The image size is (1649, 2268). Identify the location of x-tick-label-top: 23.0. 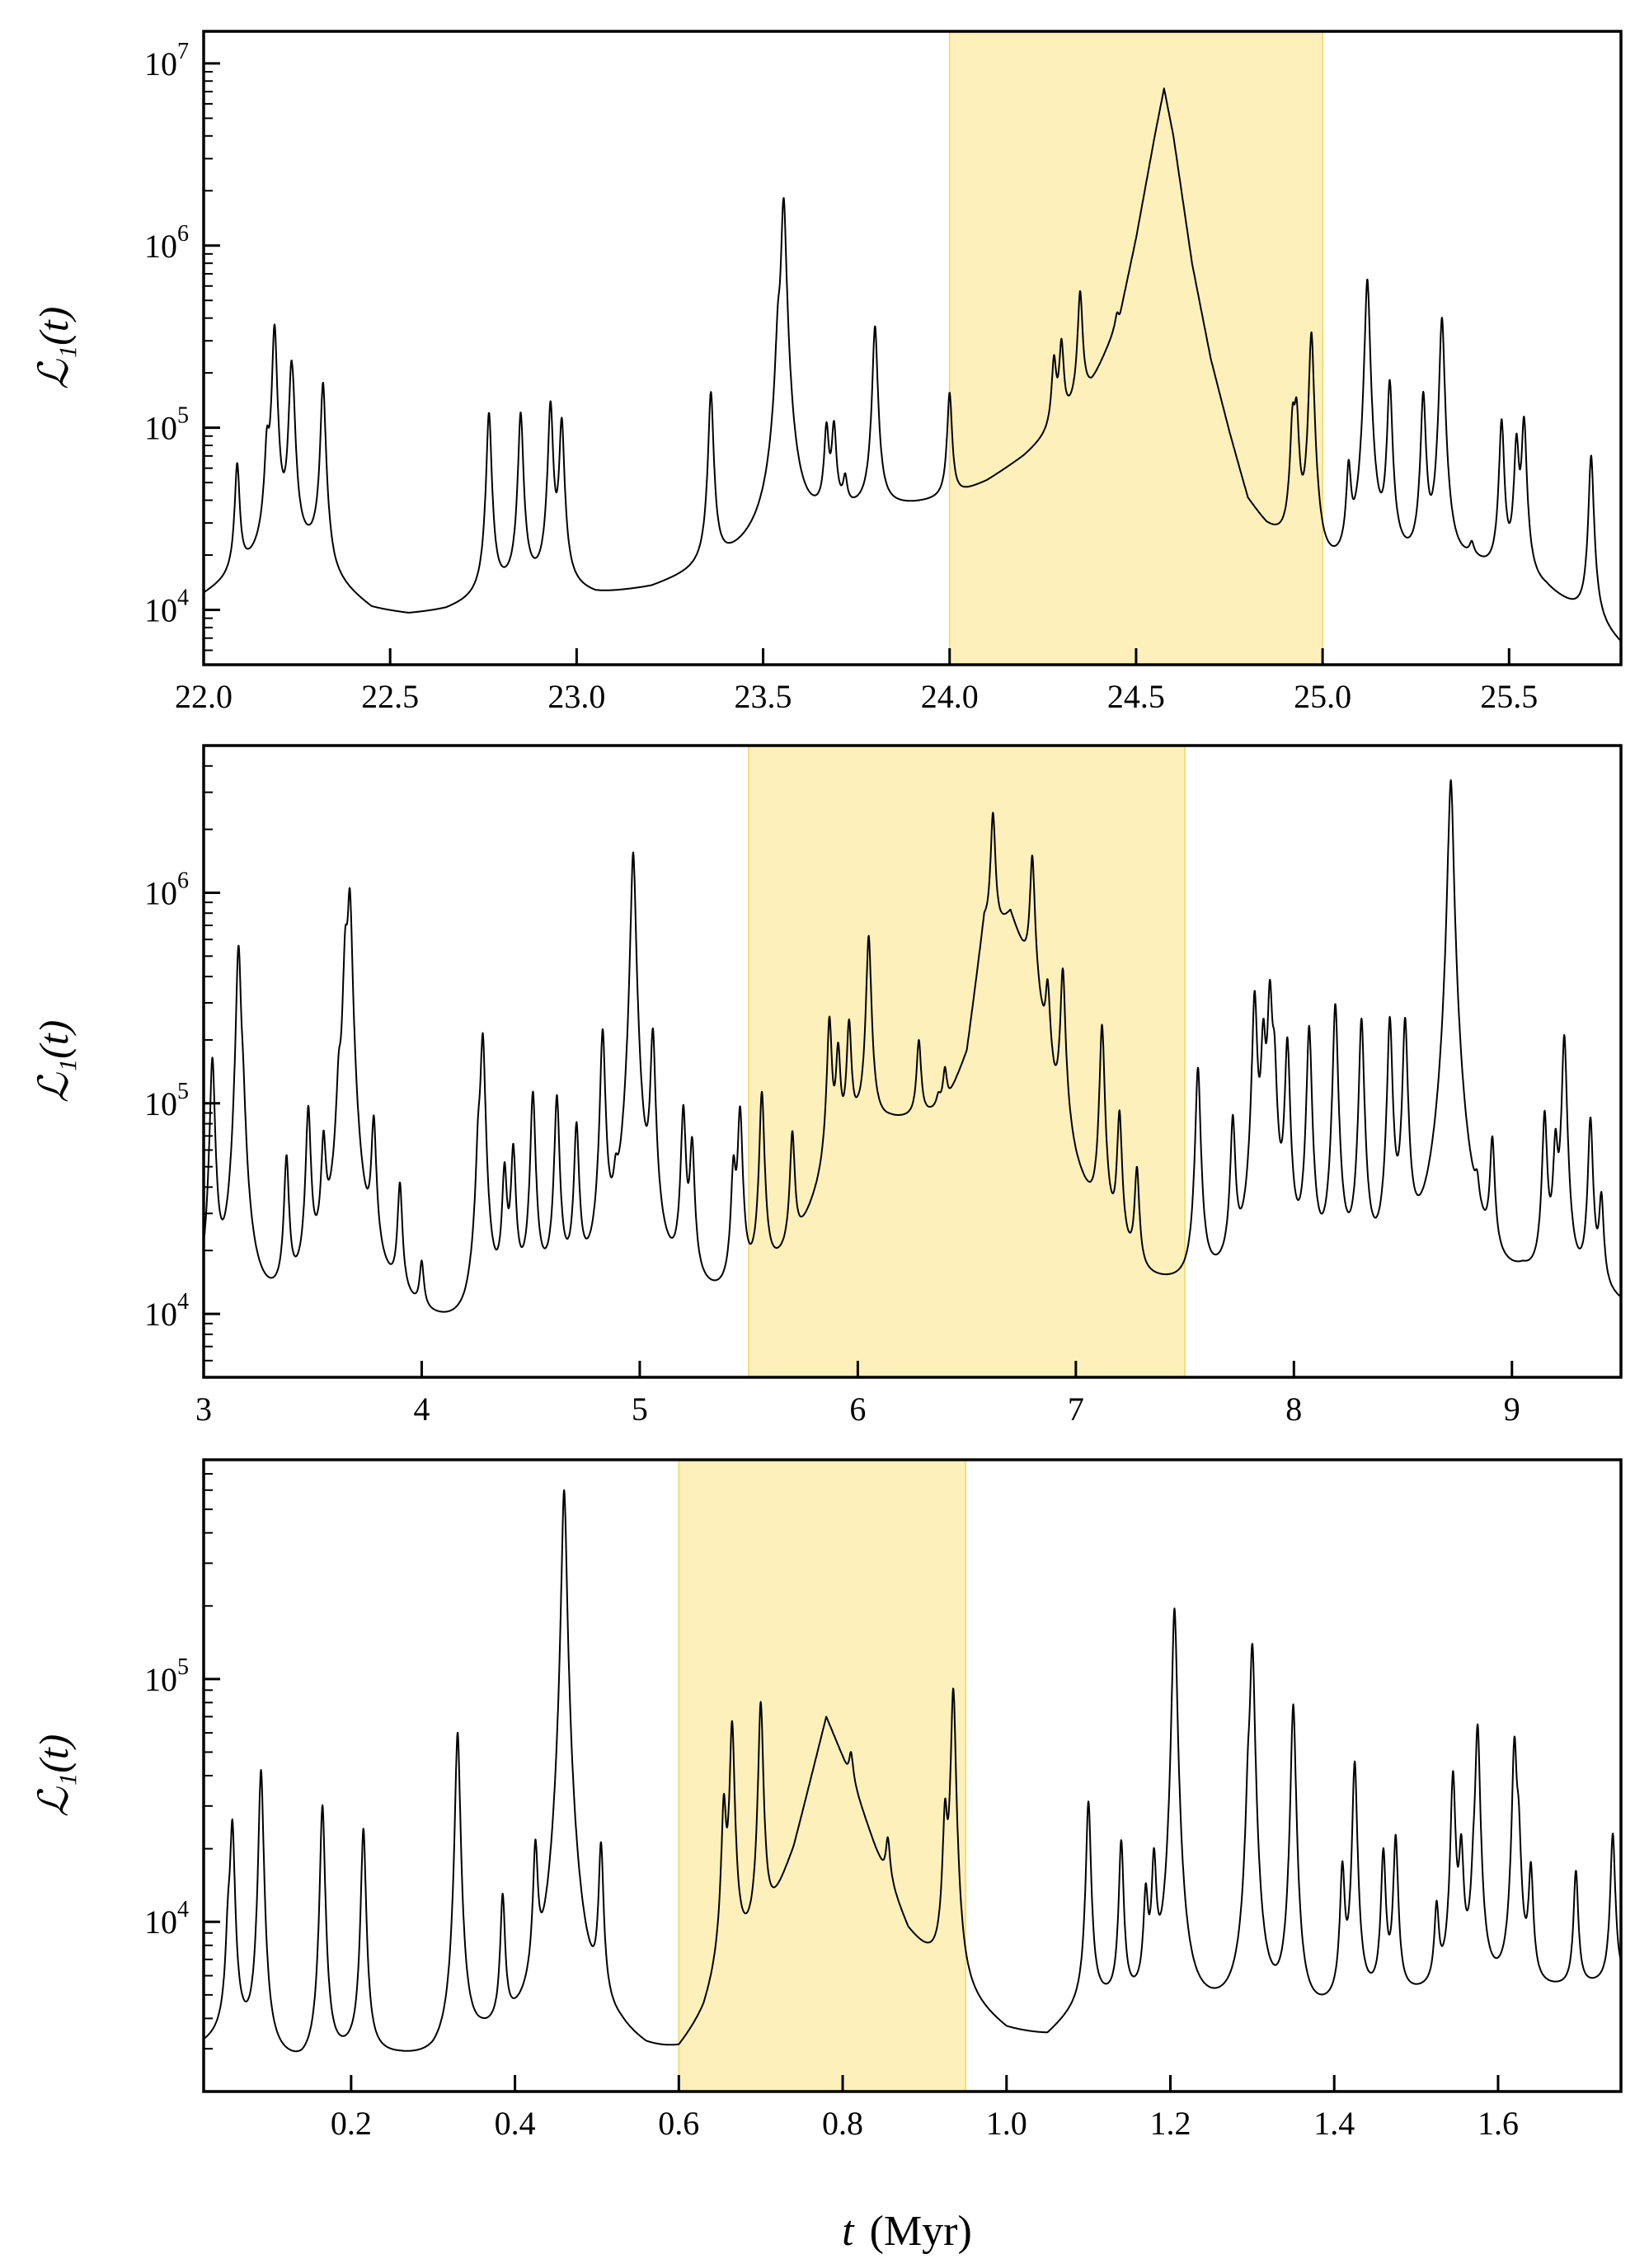
(576, 696).